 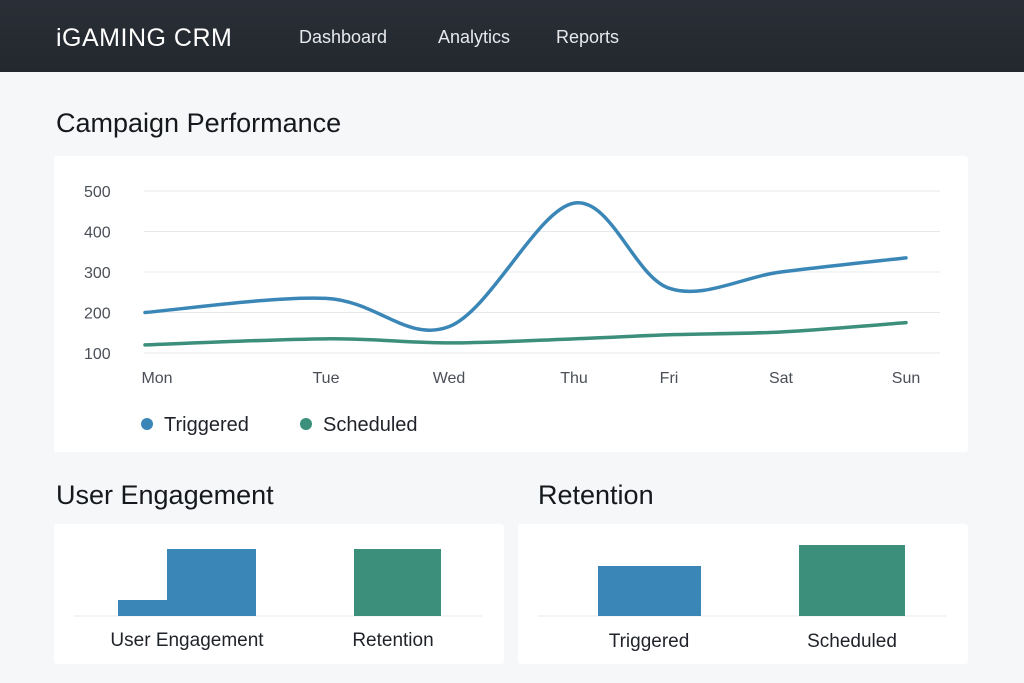 What do you see at coordinates (199, 123) in the screenshot?
I see `campaign-performance-title: Campaign Performance` at bounding box center [199, 123].